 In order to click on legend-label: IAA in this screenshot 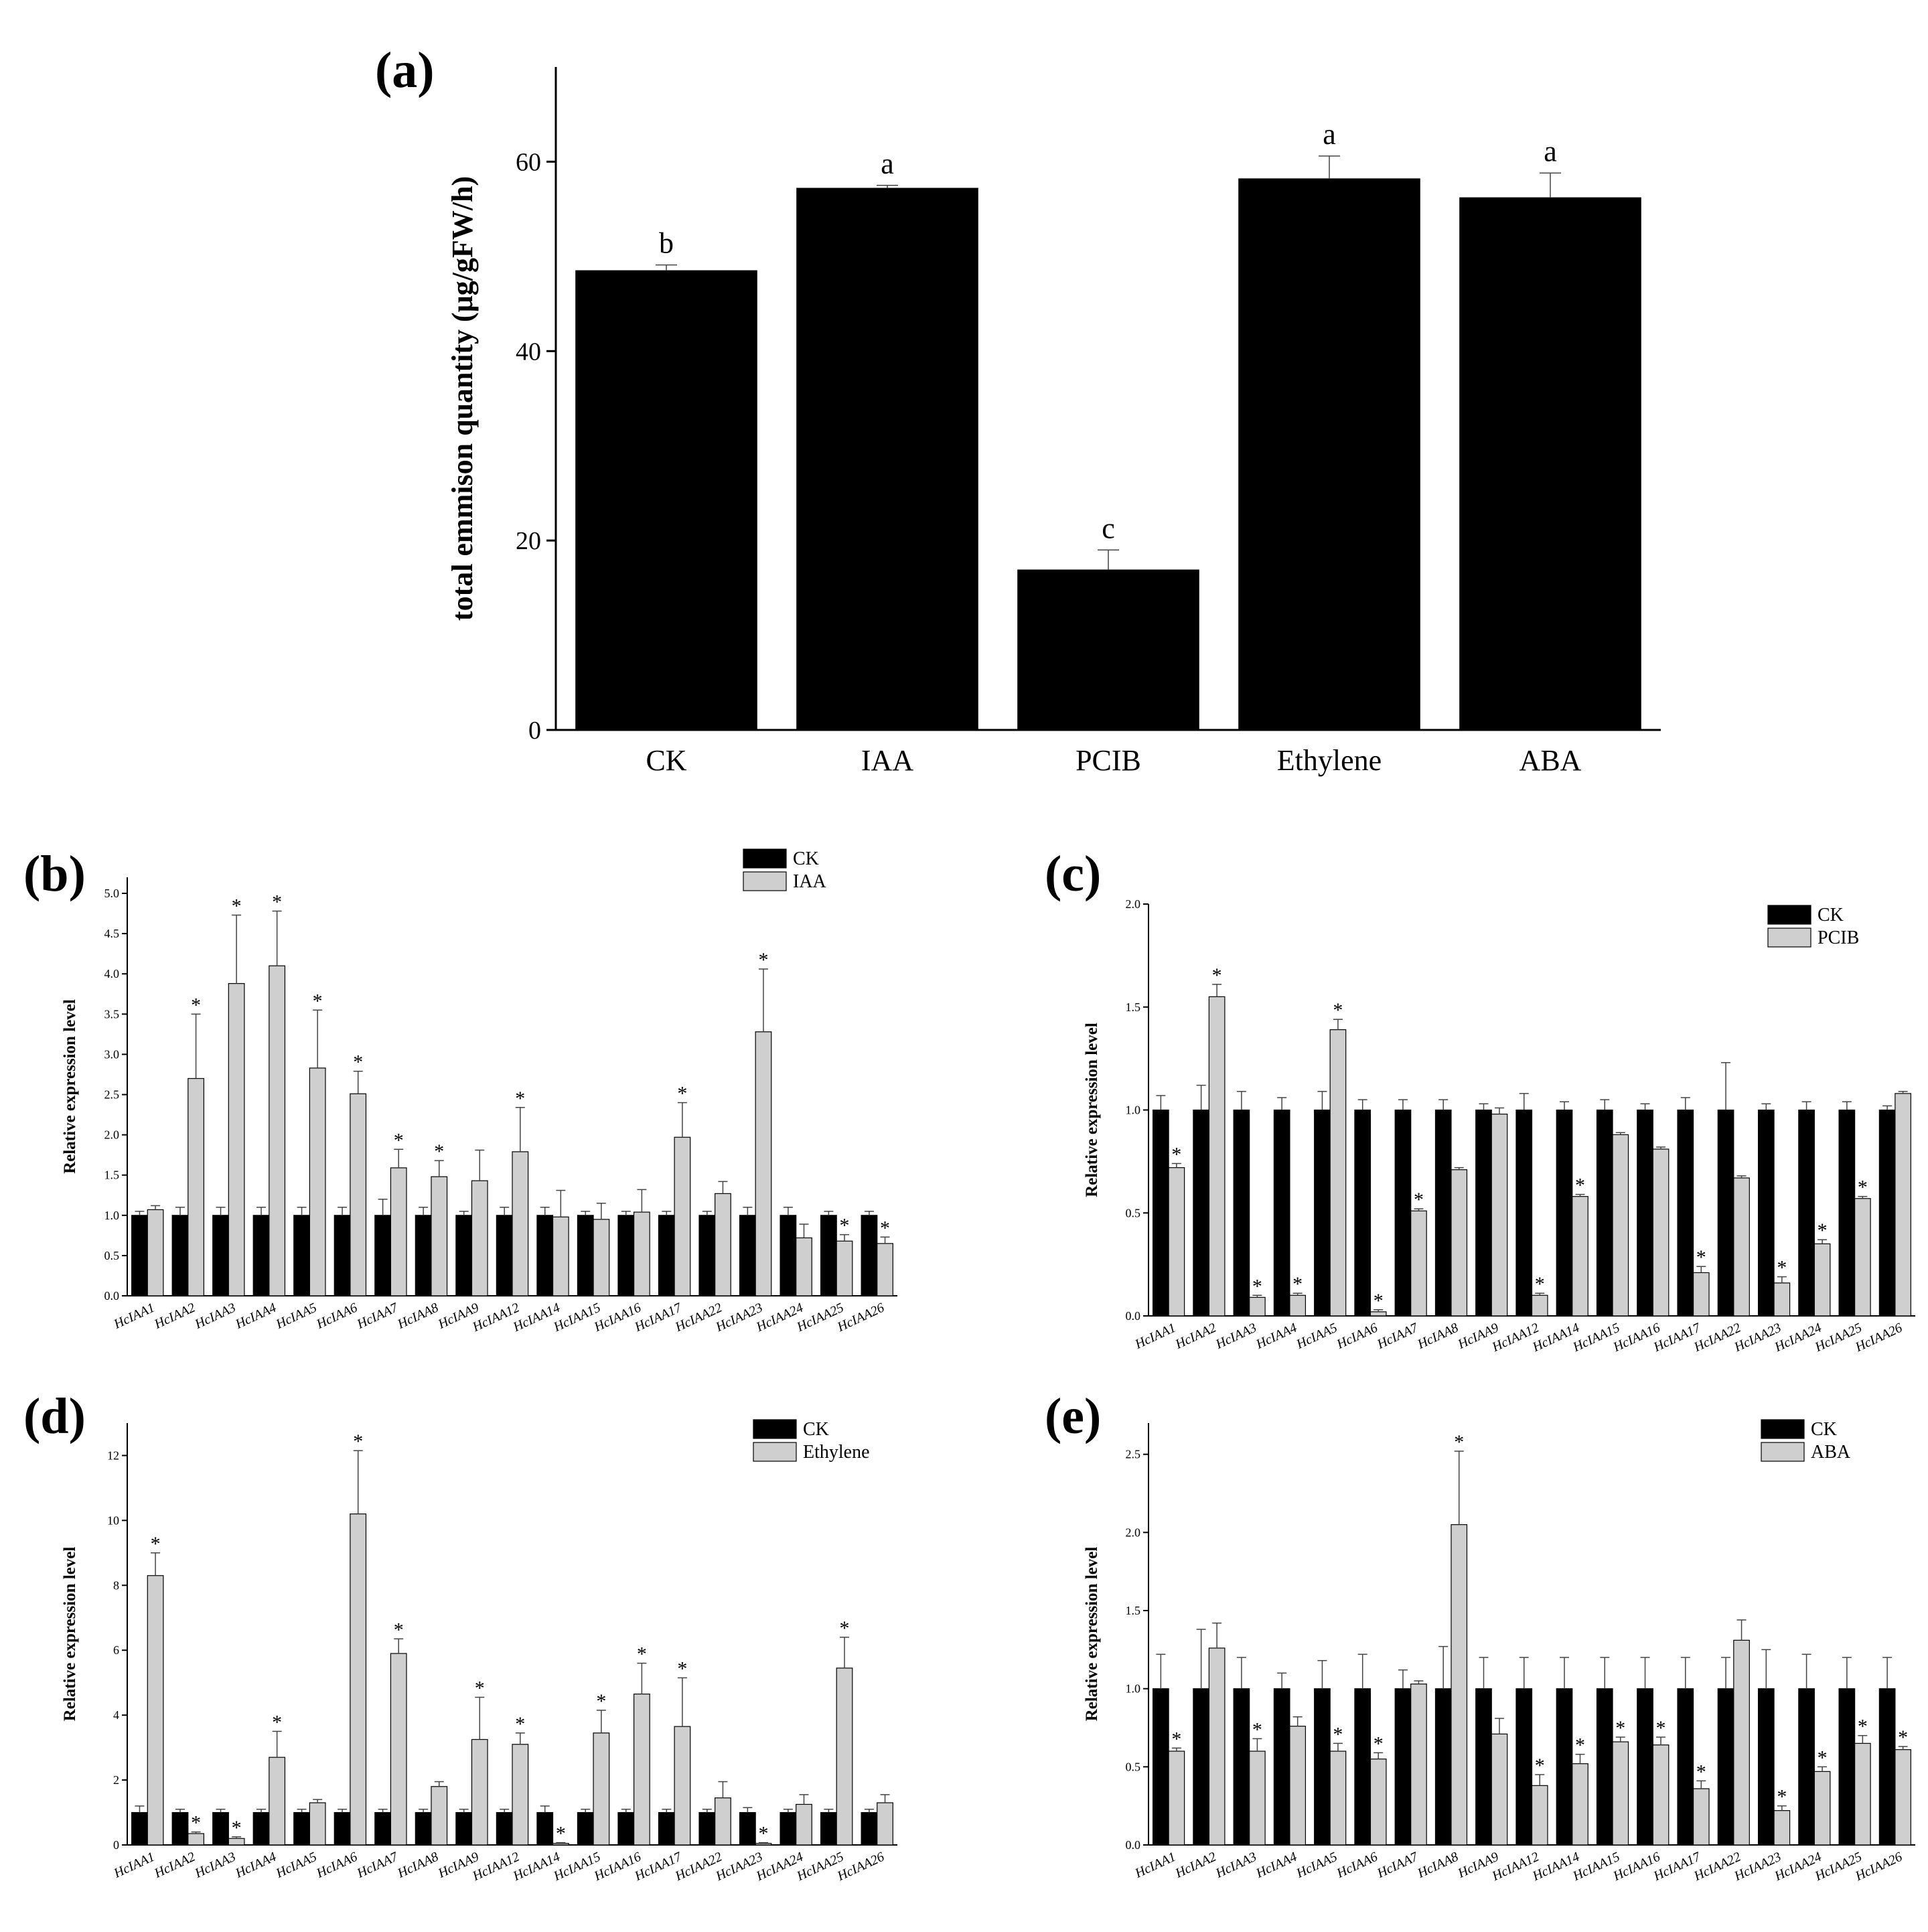, I will do `click(810, 881)`.